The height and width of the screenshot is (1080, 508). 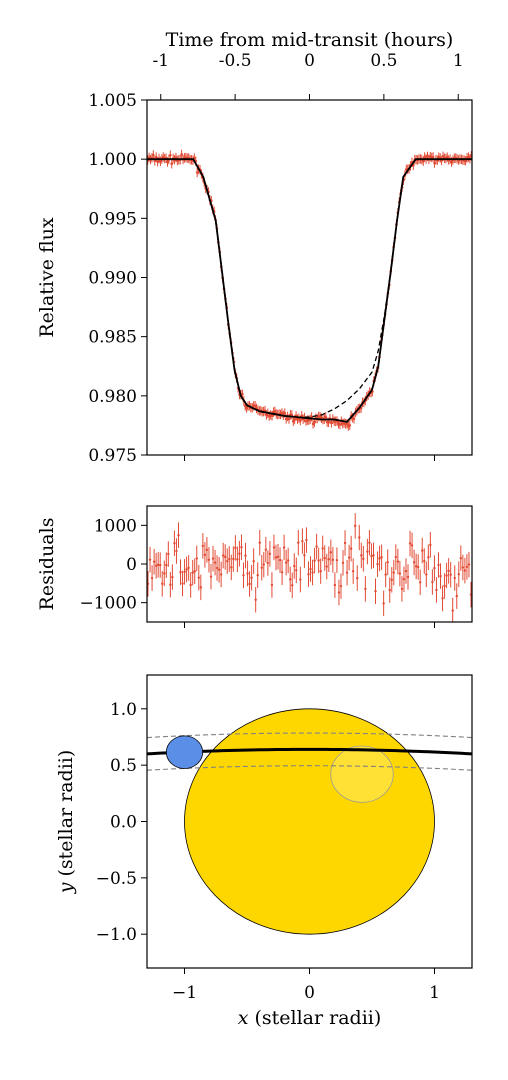 What do you see at coordinates (383, 61) in the screenshot?
I see `time-top-xtick-label: 0.5` at bounding box center [383, 61].